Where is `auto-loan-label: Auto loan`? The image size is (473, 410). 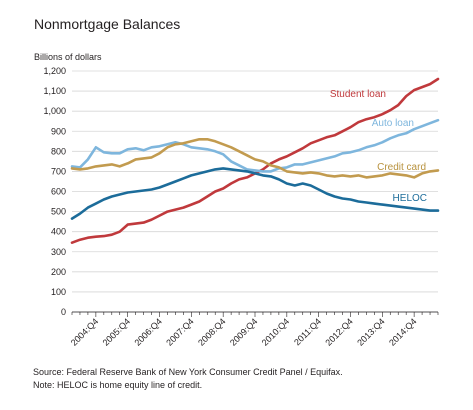
auto-loan-label: Auto loan is located at coordinates (393, 123).